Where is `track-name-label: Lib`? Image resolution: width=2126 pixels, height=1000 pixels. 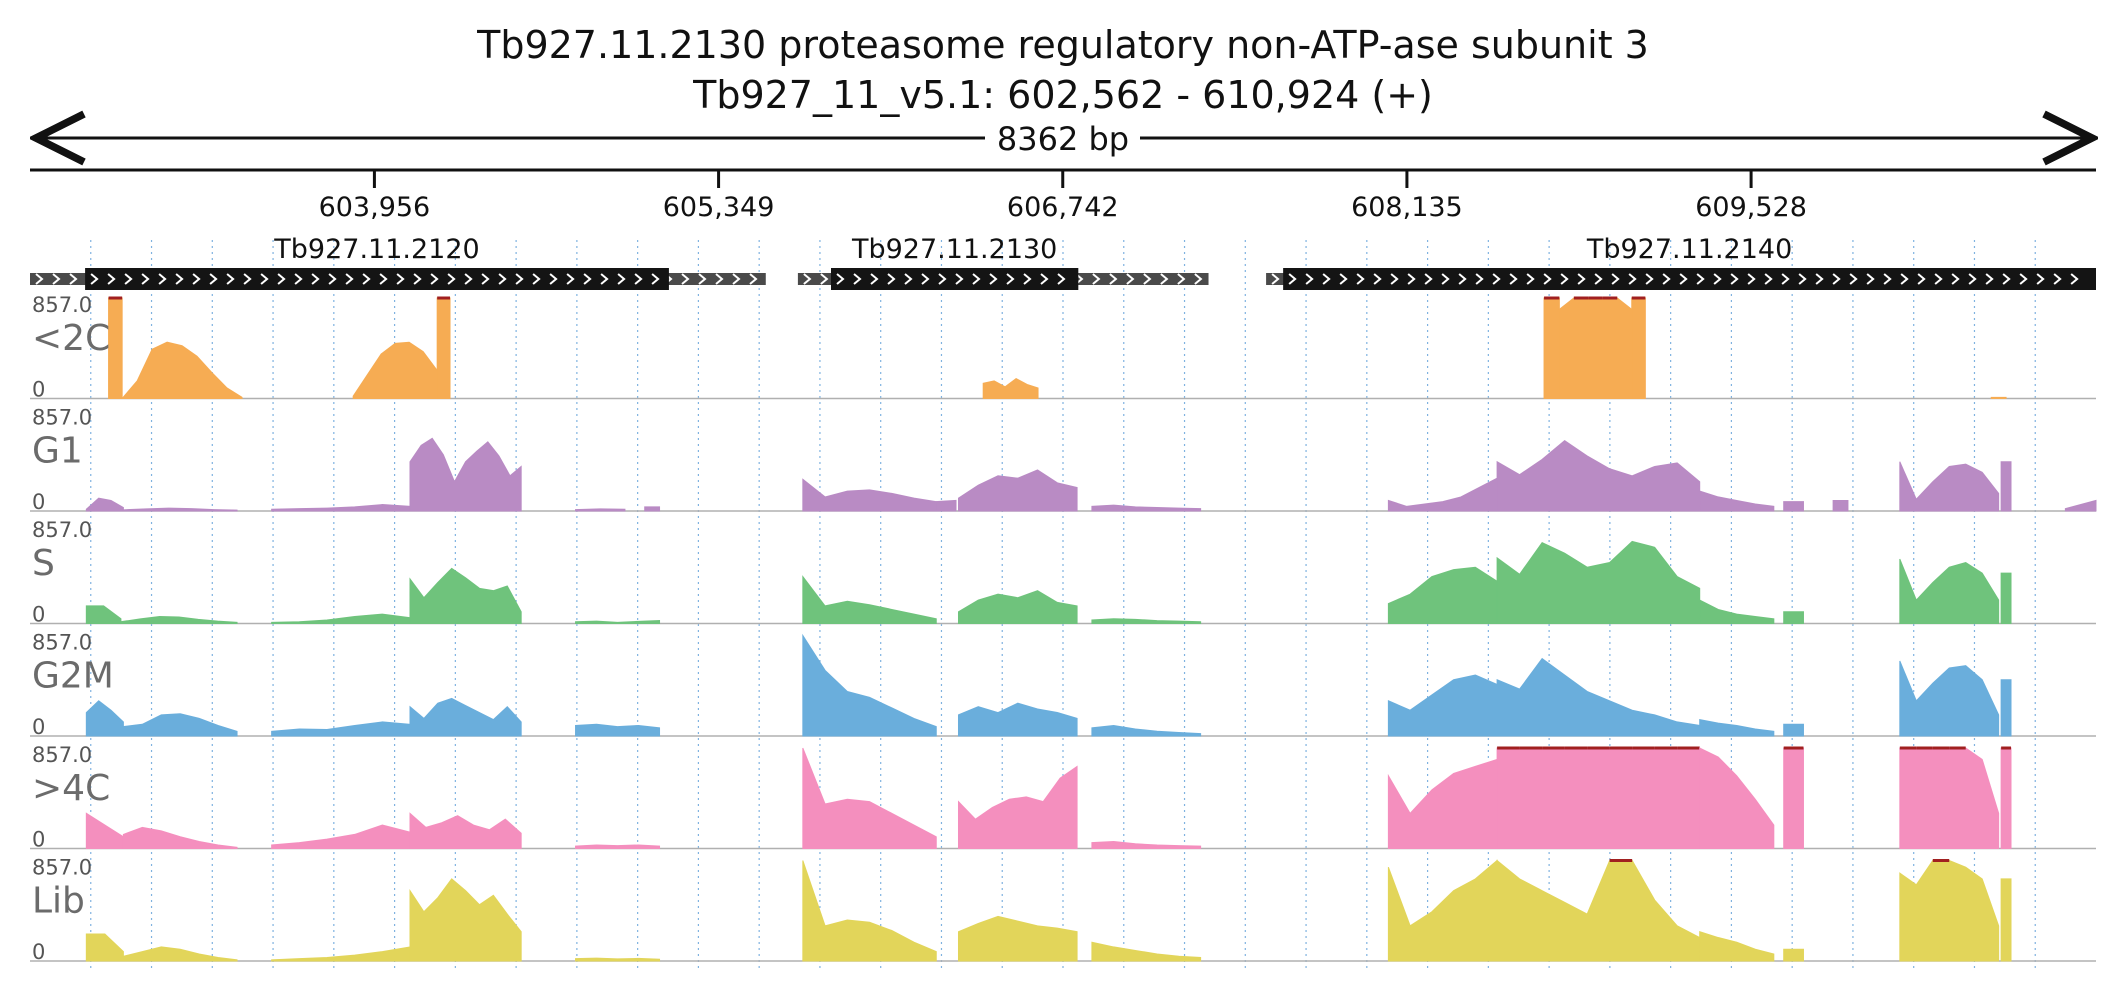 track-name-label: Lib is located at coordinates (58, 901).